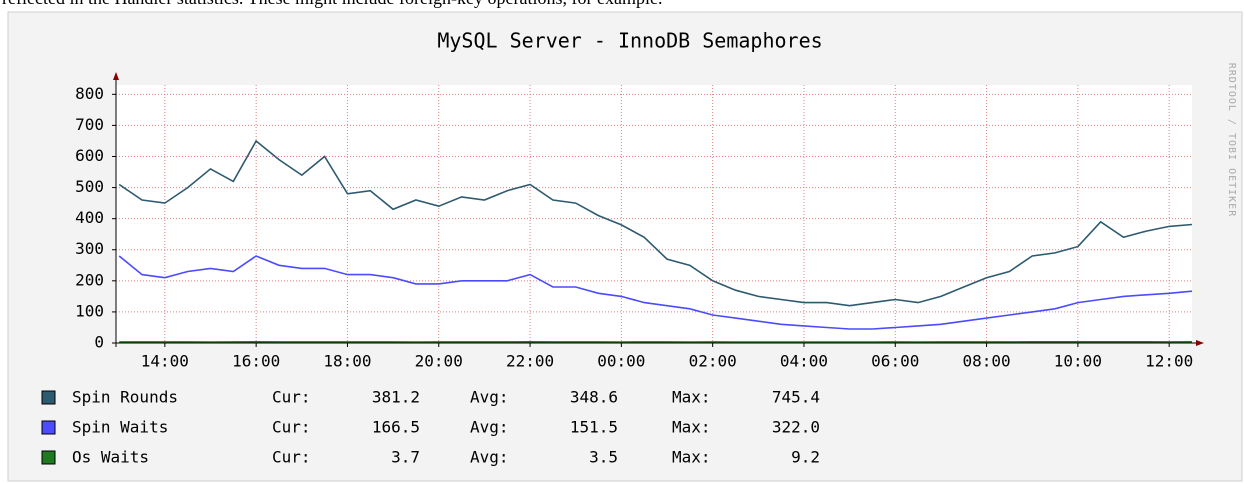  Describe the element at coordinates (621, 361) in the screenshot. I see `x-tick-label: 00:00` at that location.